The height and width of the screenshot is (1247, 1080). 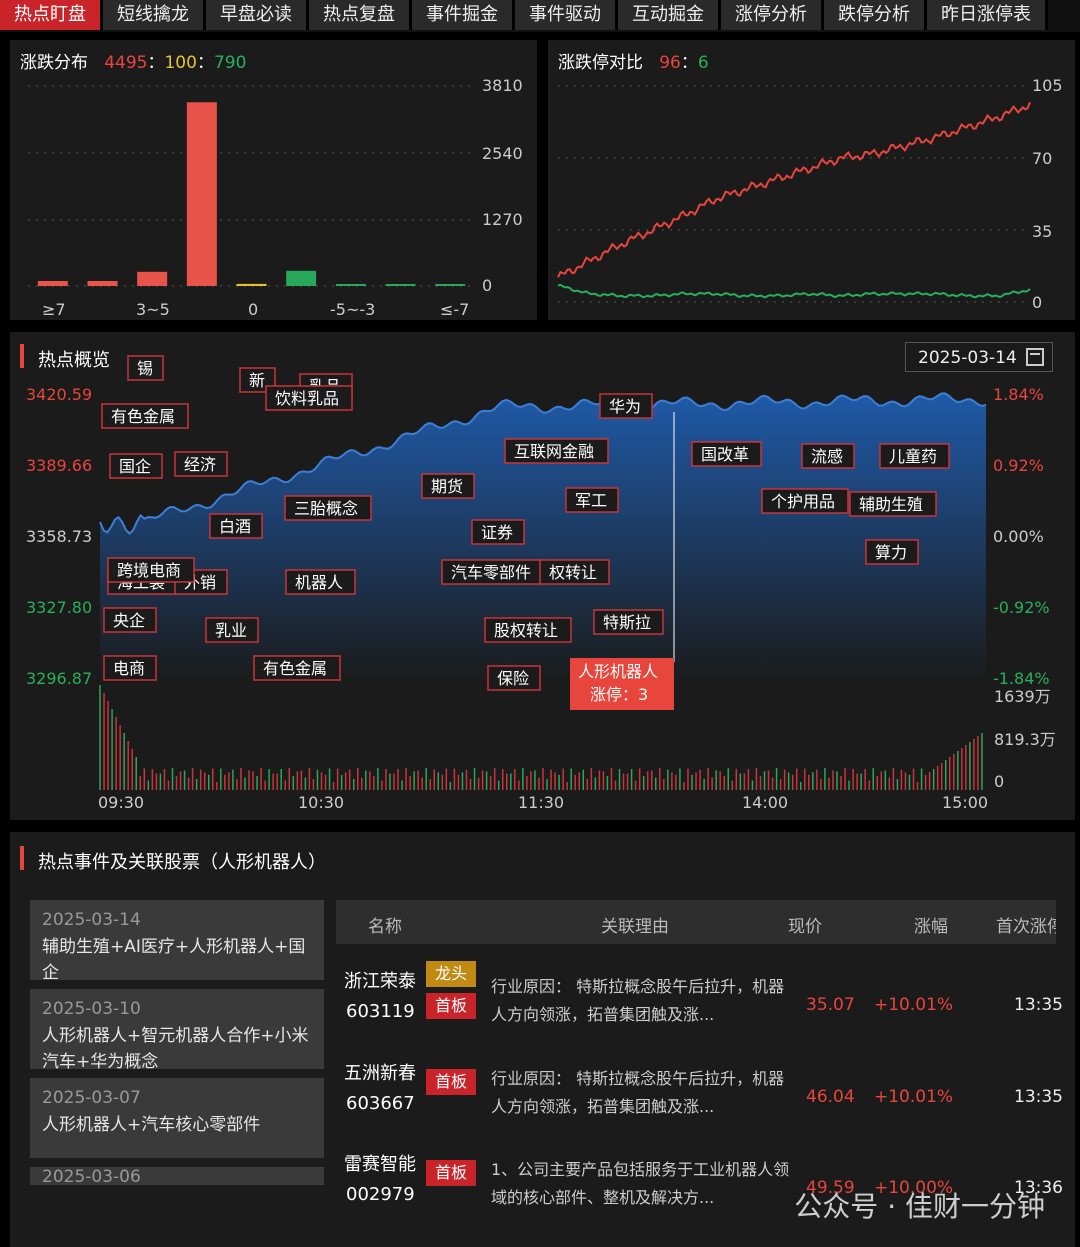 What do you see at coordinates (54, 63) in the screenshot?
I see `dist-title-text: 涨跌分布` at bounding box center [54, 63].